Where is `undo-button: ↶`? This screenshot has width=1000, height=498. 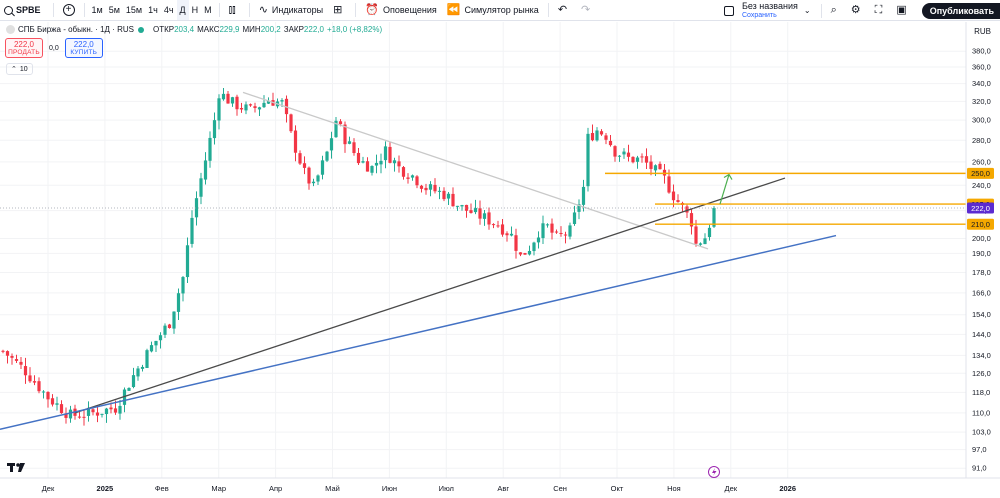
undo-button: ↶ is located at coordinates (564, 10).